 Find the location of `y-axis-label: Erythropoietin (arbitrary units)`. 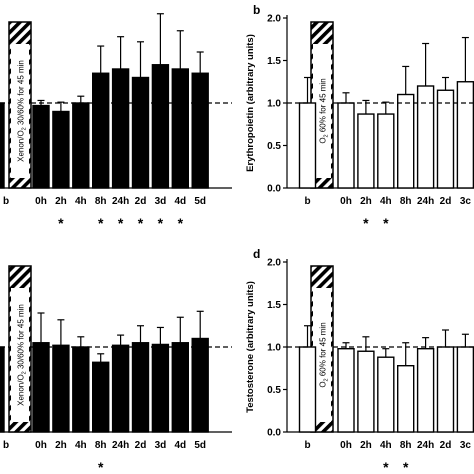

y-axis-label: Erythropoietin (arbitrary units) is located at coordinates (250, 103).